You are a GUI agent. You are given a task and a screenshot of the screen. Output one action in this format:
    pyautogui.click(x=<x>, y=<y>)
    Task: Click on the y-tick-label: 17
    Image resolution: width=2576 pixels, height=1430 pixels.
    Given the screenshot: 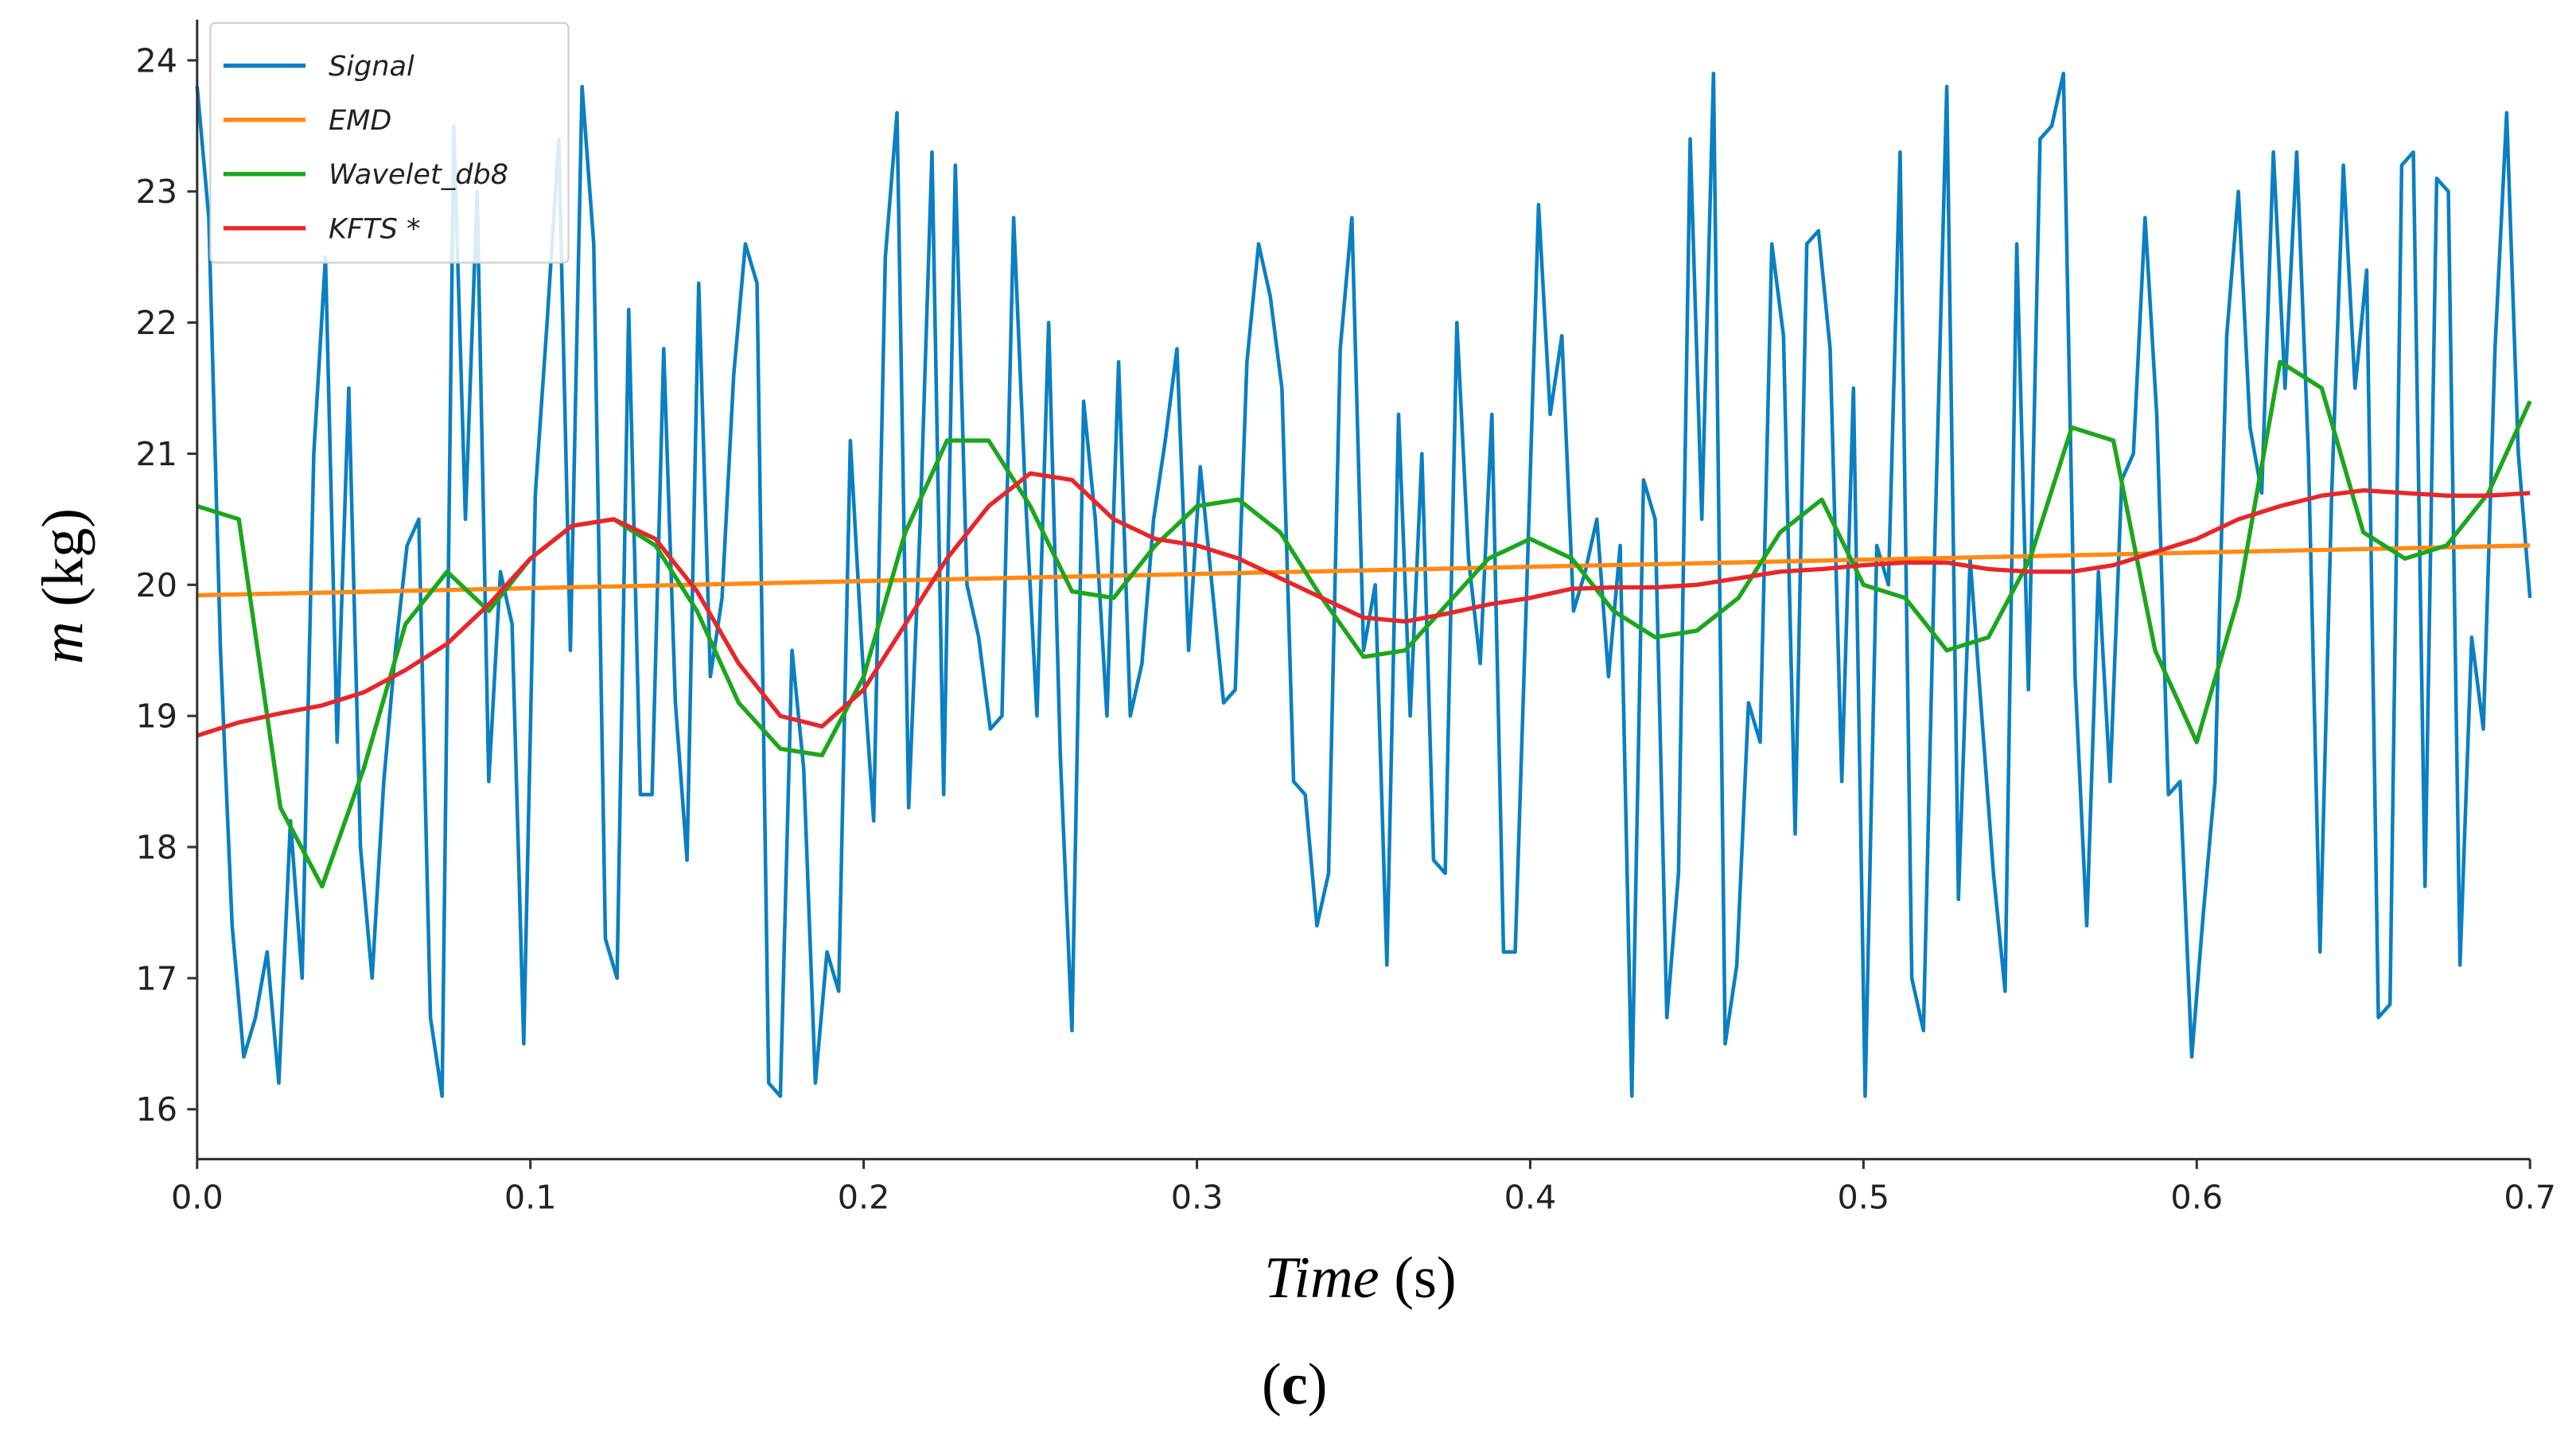 What is the action you would take?
    pyautogui.click(x=156, y=978)
    